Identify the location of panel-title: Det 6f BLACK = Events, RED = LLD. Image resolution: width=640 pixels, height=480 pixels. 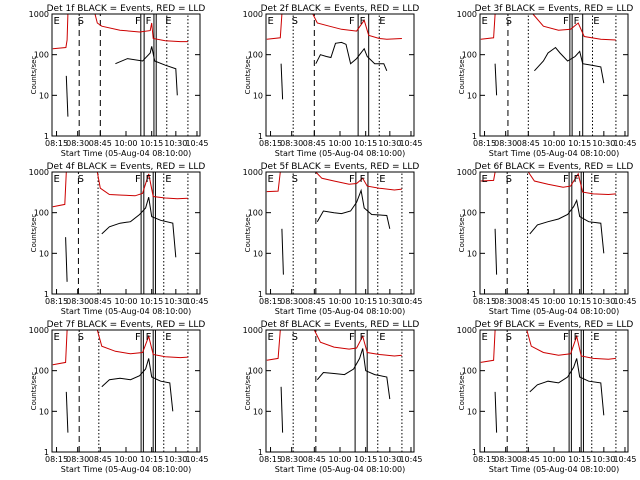
(554, 167).